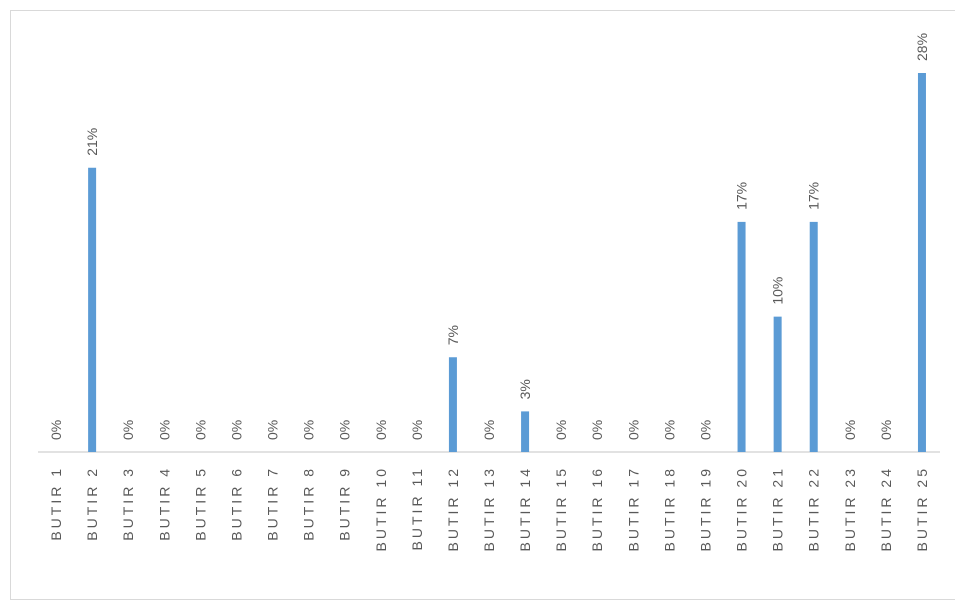 Image resolution: width=955 pixels, height=600 pixels. I want to click on data-label-15: 0%, so click(561, 430).